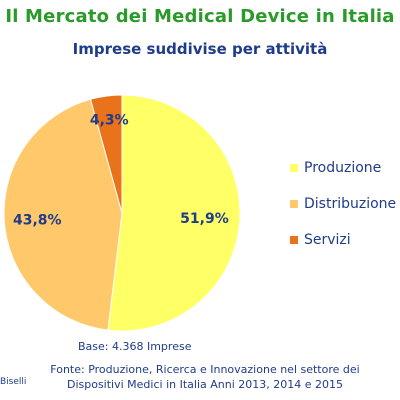  What do you see at coordinates (200, 49) in the screenshot?
I see `page-subtitle: Imprese suddivise per attività` at bounding box center [200, 49].